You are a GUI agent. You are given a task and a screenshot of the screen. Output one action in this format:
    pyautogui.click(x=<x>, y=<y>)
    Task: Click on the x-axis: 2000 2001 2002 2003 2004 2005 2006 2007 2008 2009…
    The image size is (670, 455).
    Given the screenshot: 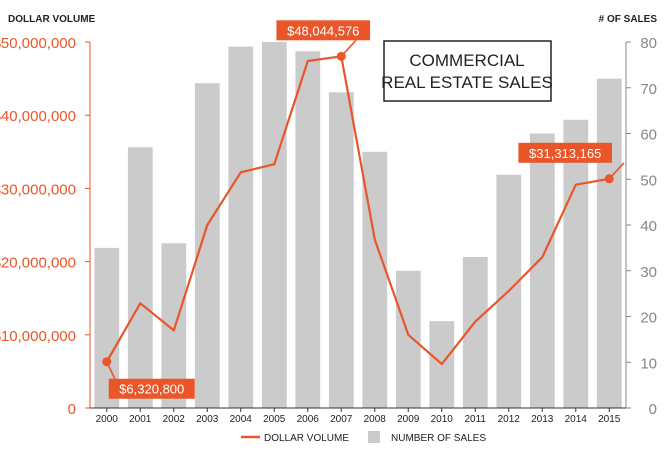 What is the action you would take?
    pyautogui.click(x=358, y=416)
    